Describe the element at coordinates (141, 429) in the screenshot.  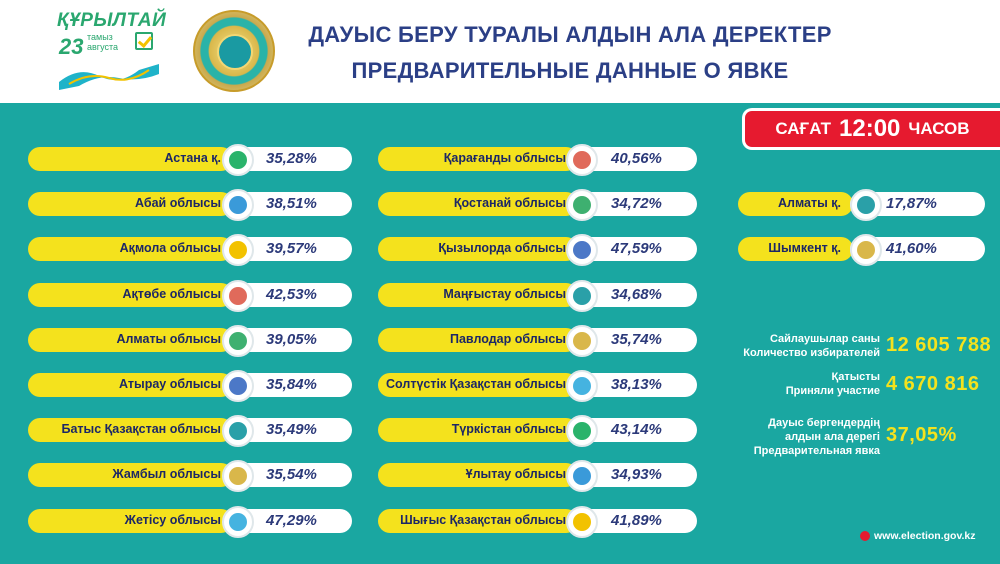
I see `region-name: Батыс Қазақстан облысы` at that location.